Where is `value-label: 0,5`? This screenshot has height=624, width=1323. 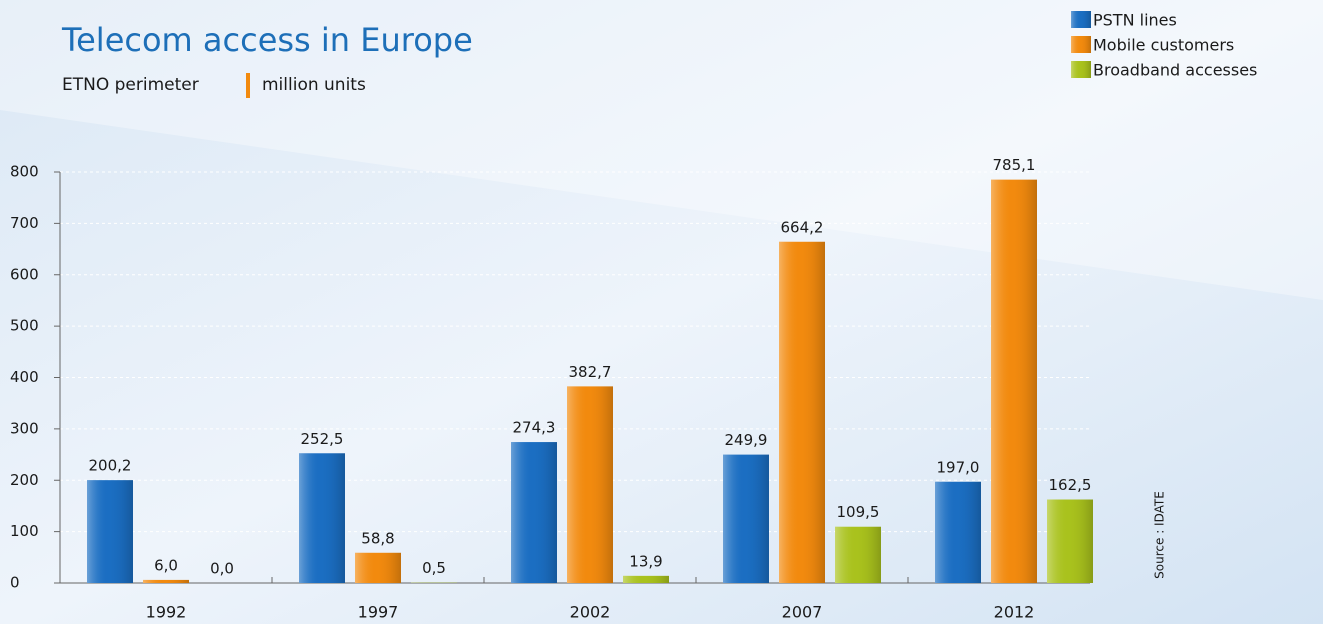
value-label: 0,5 is located at coordinates (434, 568).